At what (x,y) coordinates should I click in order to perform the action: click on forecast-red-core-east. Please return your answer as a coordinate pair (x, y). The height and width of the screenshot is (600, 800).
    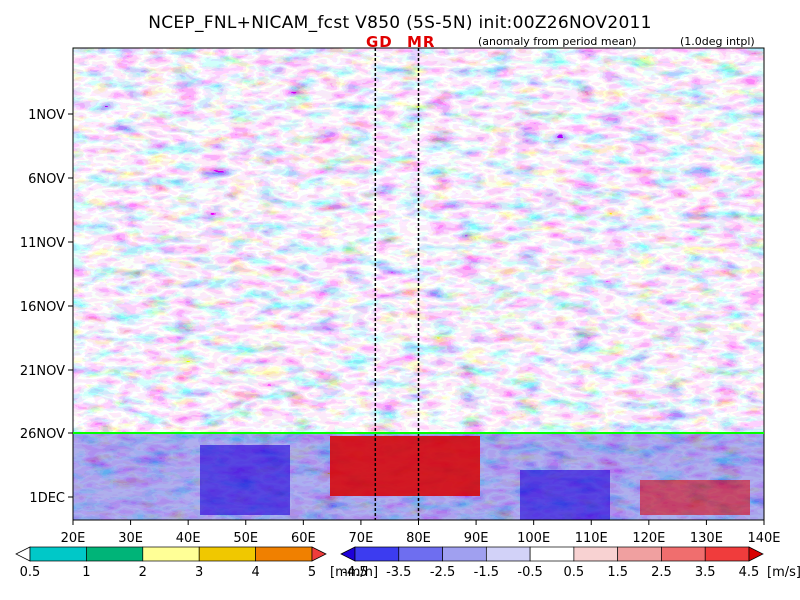
    Looking at the image, I should click on (695, 497).